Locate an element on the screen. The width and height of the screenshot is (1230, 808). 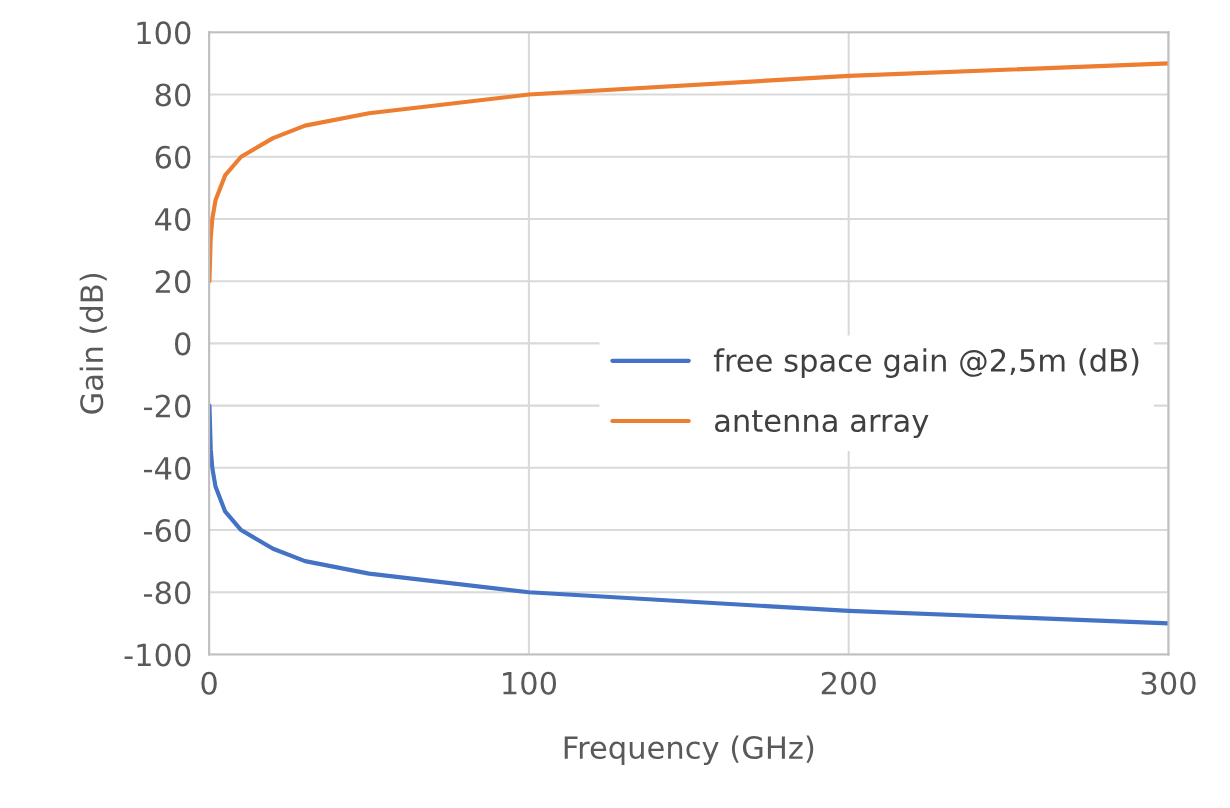
legend-label: antenna array is located at coordinates (822, 424).